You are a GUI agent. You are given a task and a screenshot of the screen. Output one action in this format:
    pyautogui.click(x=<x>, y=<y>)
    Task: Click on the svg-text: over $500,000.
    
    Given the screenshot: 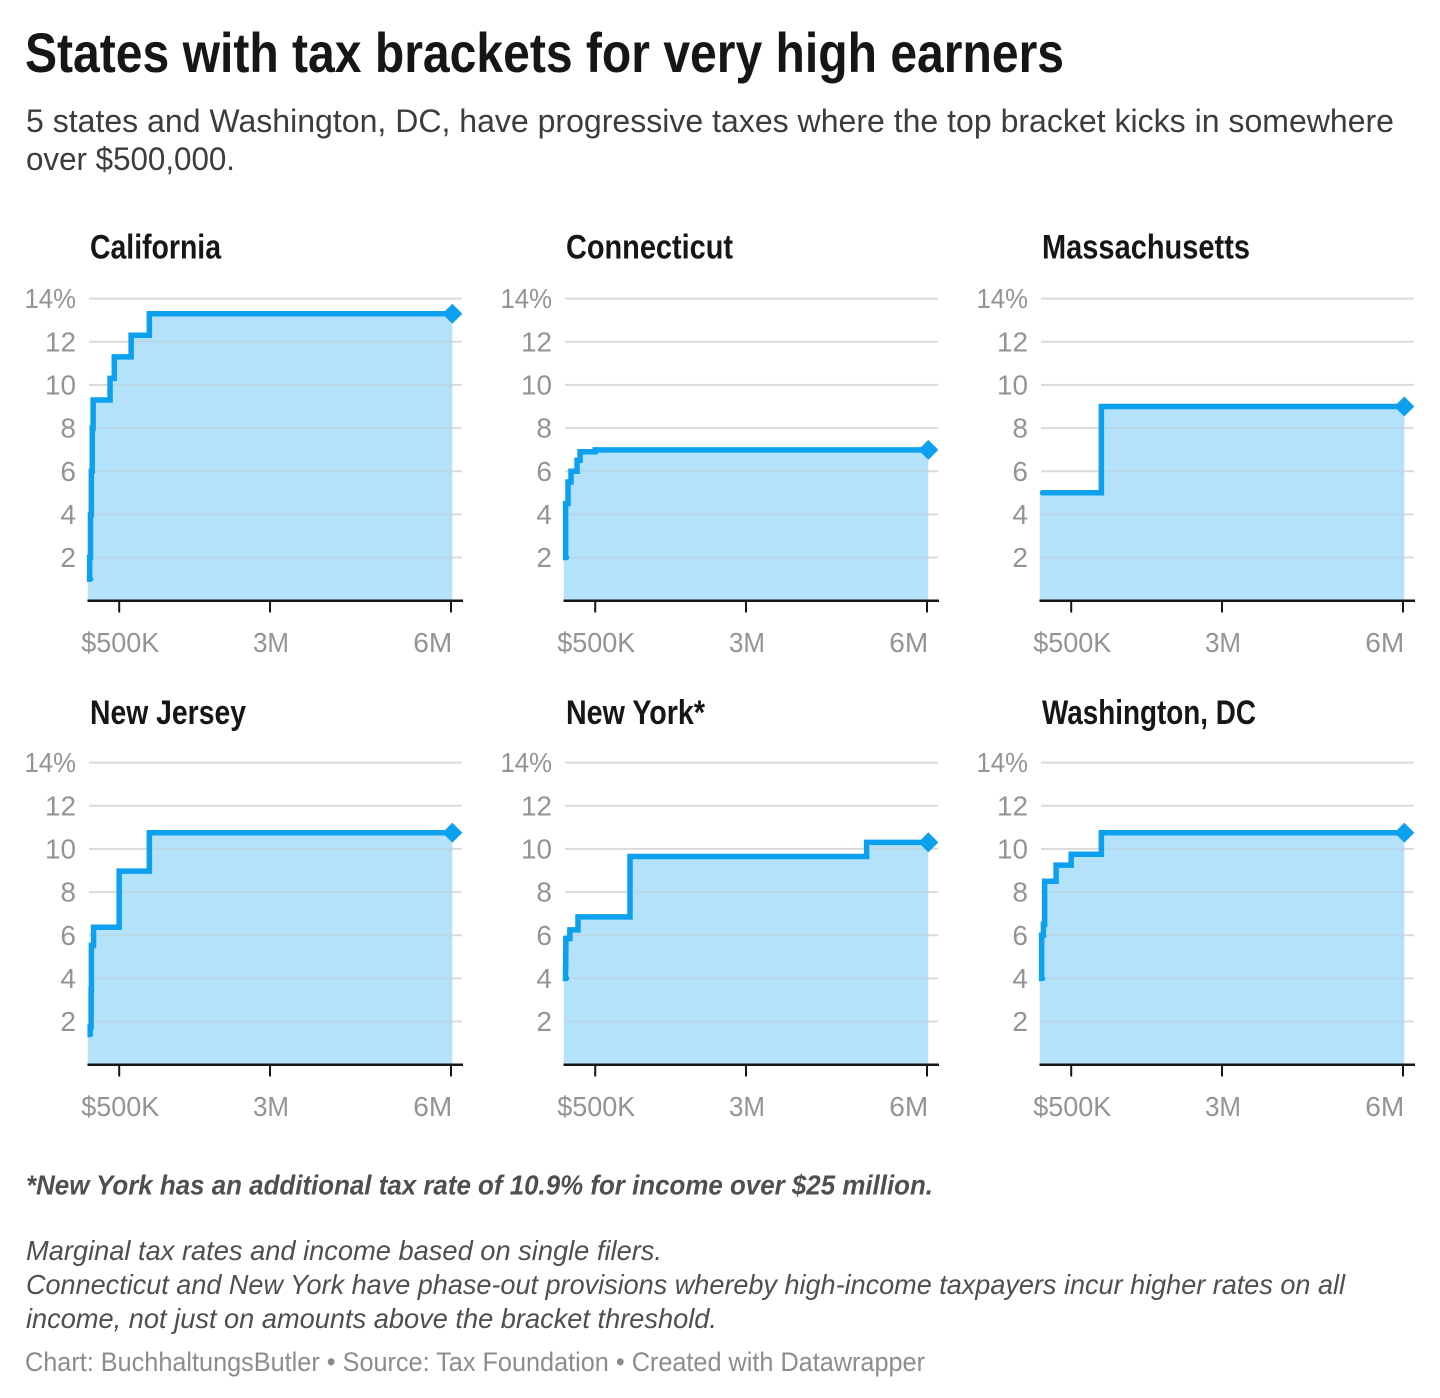 What is the action you would take?
    pyautogui.click(x=130, y=159)
    